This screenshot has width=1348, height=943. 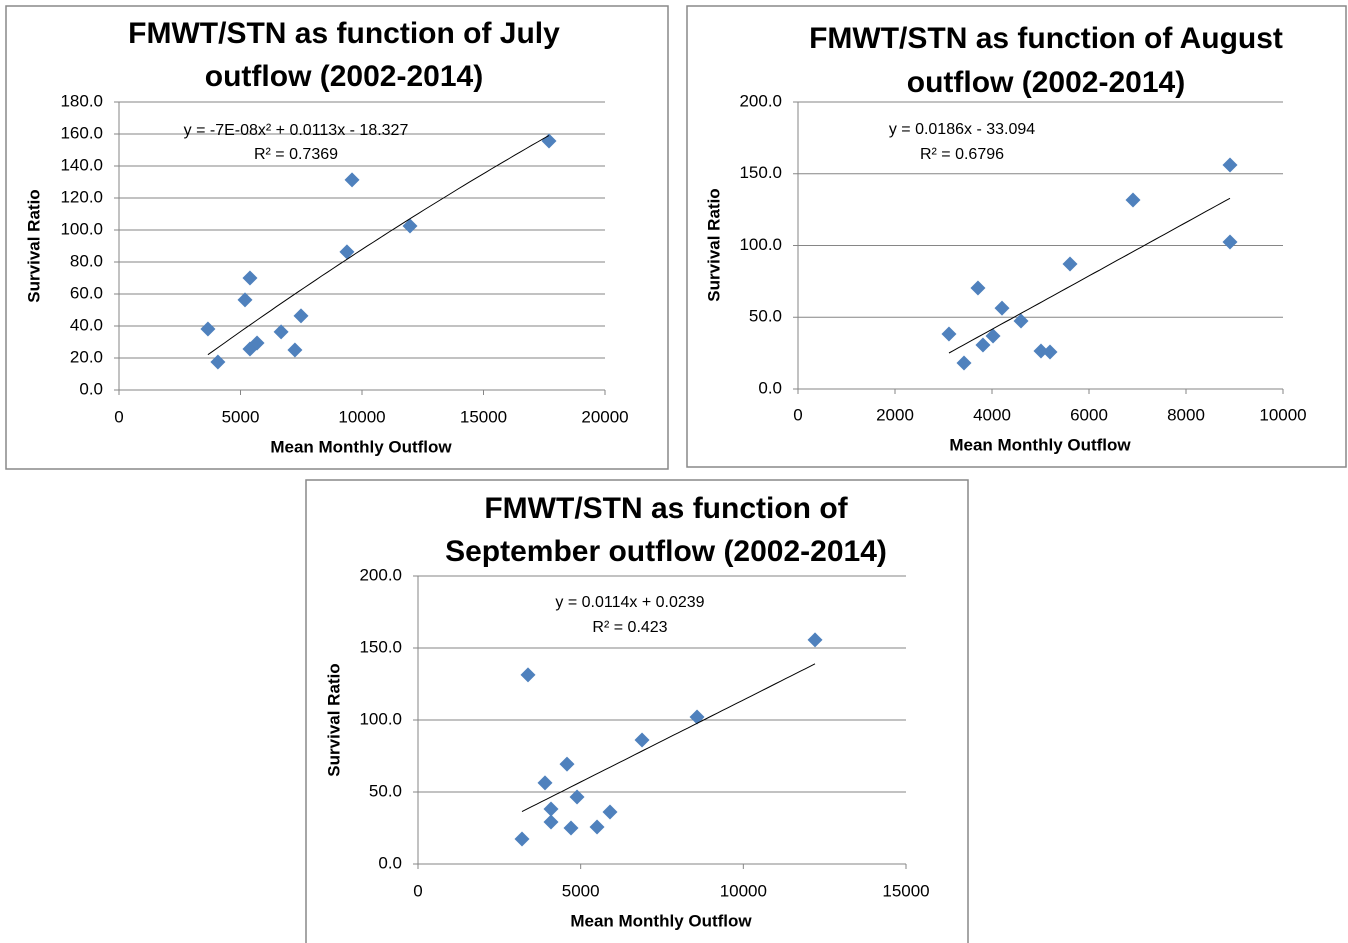 I want to click on y-tick-label: 80.0, so click(x=86, y=260).